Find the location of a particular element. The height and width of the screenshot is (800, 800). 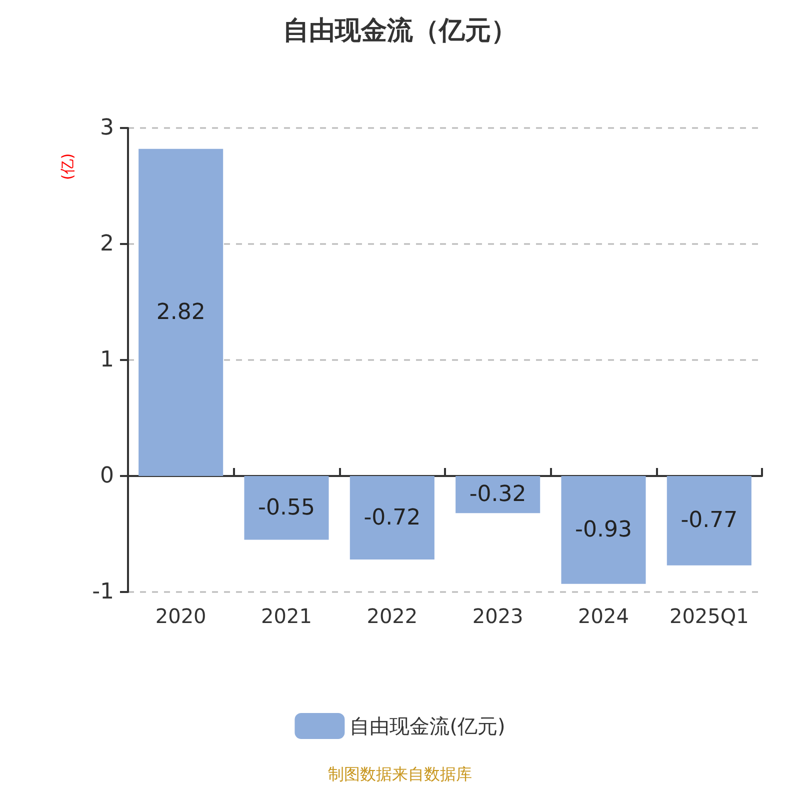

y-tick-label: 2 is located at coordinates (107, 244).